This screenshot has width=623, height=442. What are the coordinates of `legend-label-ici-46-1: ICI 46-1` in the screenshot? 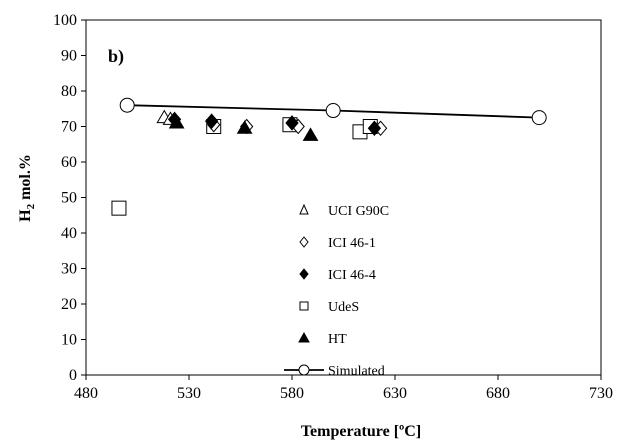 It's located at (352, 243).